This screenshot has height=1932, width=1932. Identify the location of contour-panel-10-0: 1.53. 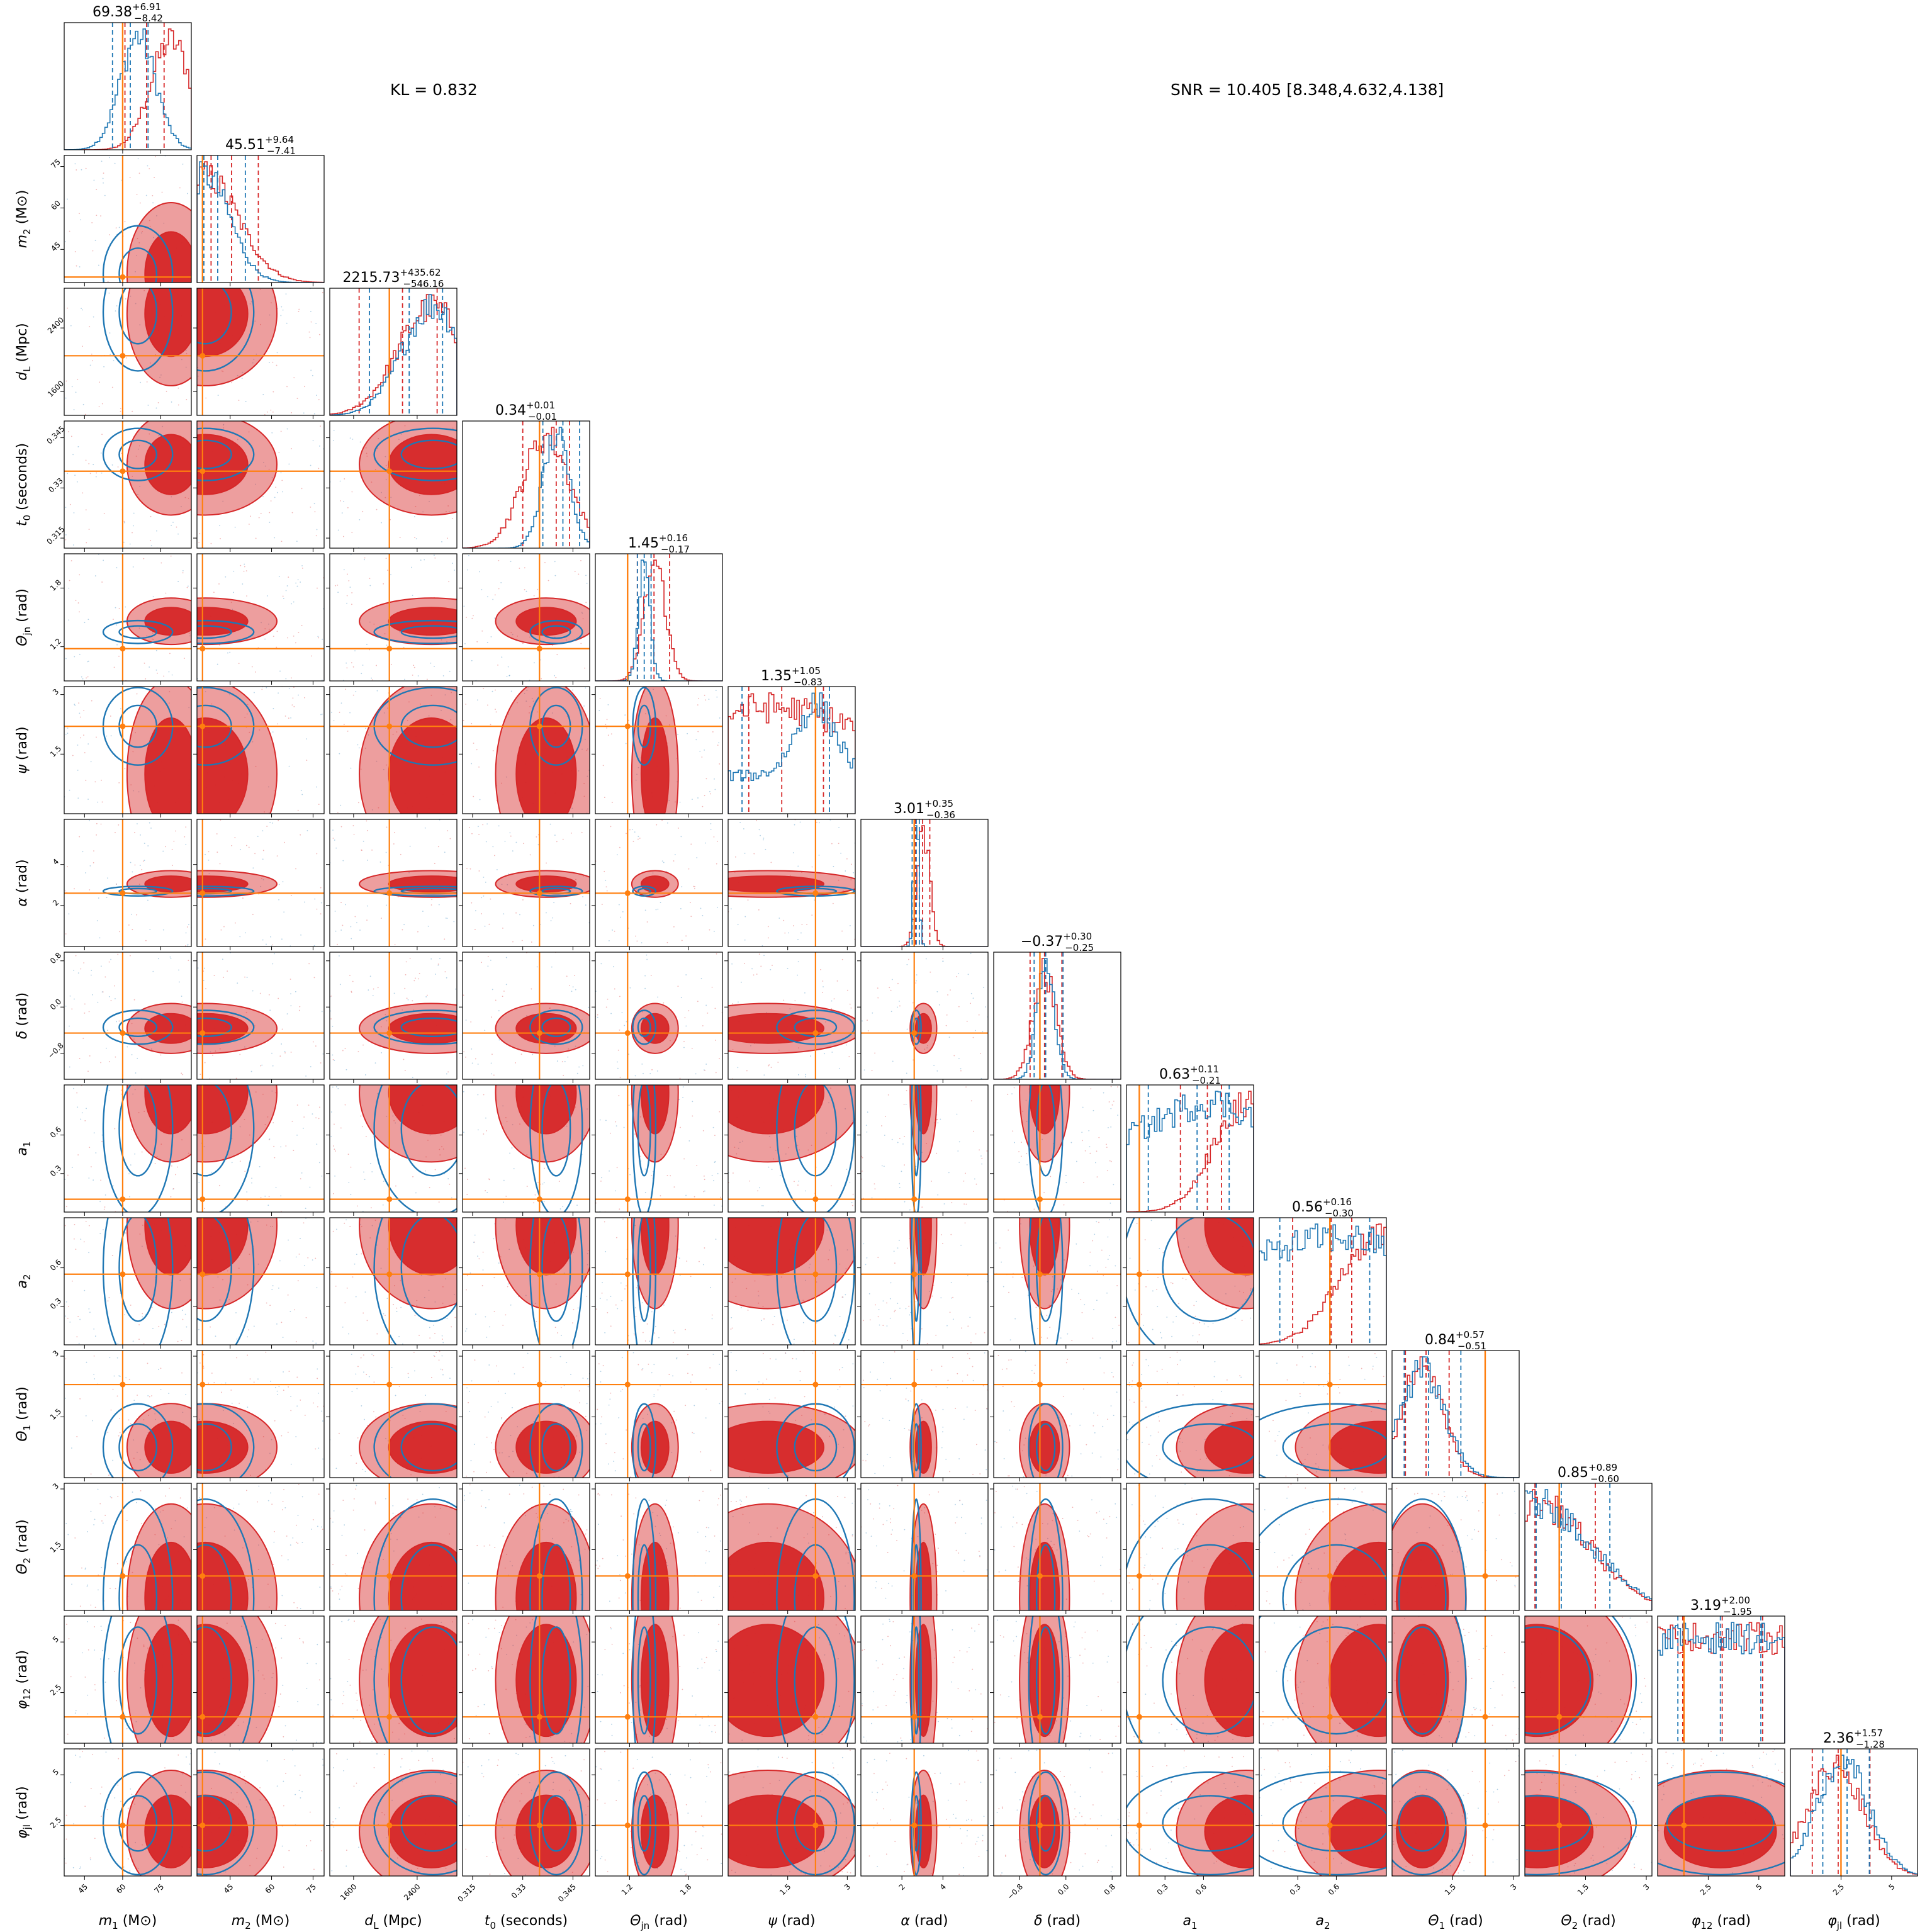
(120, 1415).